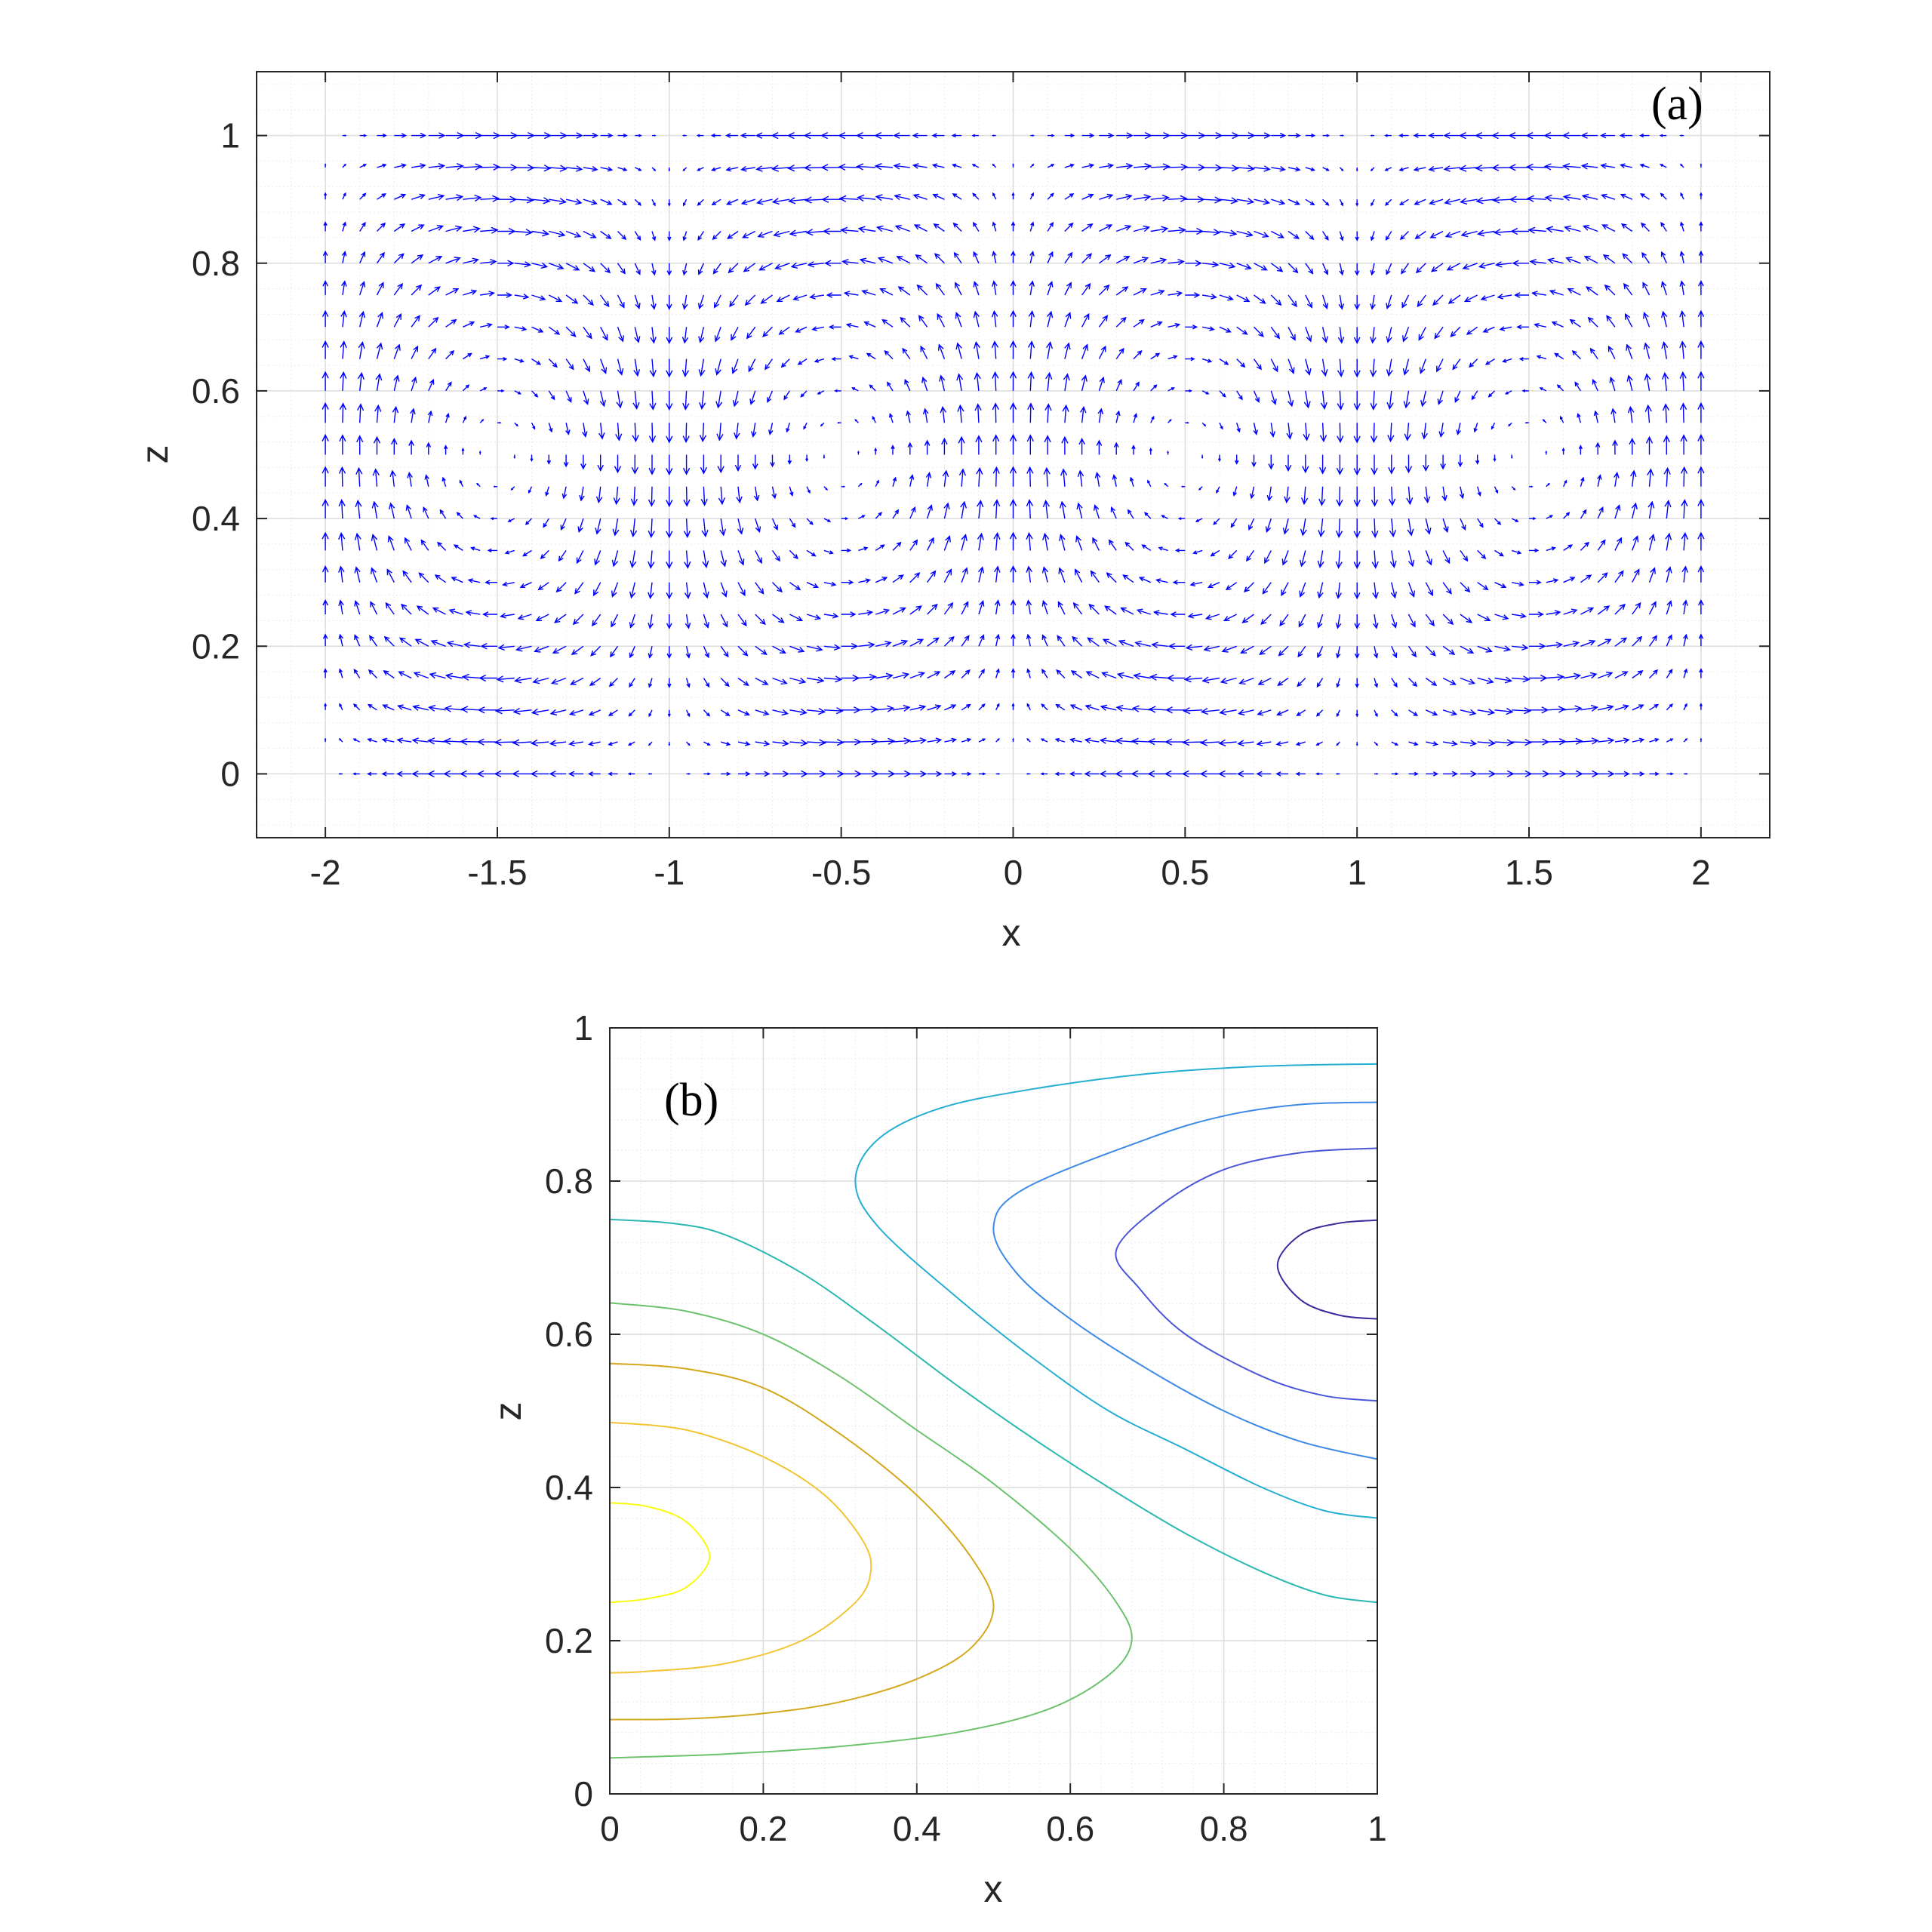 This screenshot has height=1932, width=1932. What do you see at coordinates (230, 135) in the screenshot?
I see `a-y-tick-label: 1` at bounding box center [230, 135].